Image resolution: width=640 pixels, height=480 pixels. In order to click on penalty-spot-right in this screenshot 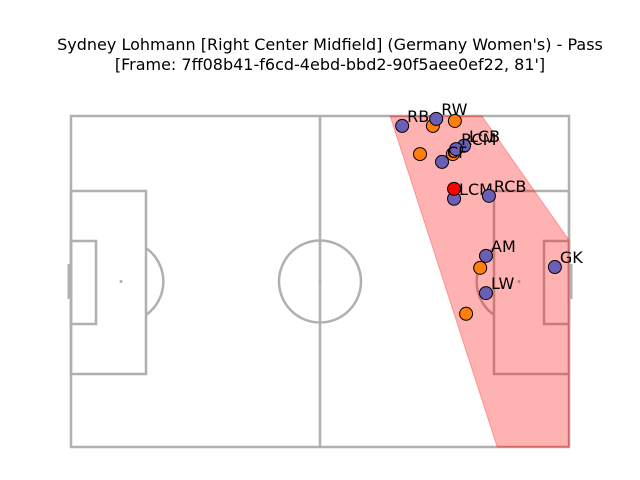, I will do `click(519, 281)`.